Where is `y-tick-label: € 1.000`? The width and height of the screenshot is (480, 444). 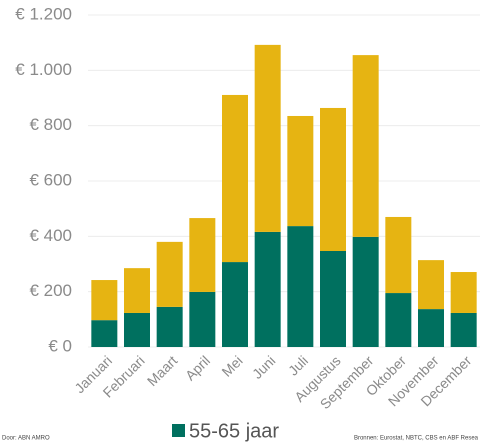 y-tick-label: € 1.000 is located at coordinates (43, 69).